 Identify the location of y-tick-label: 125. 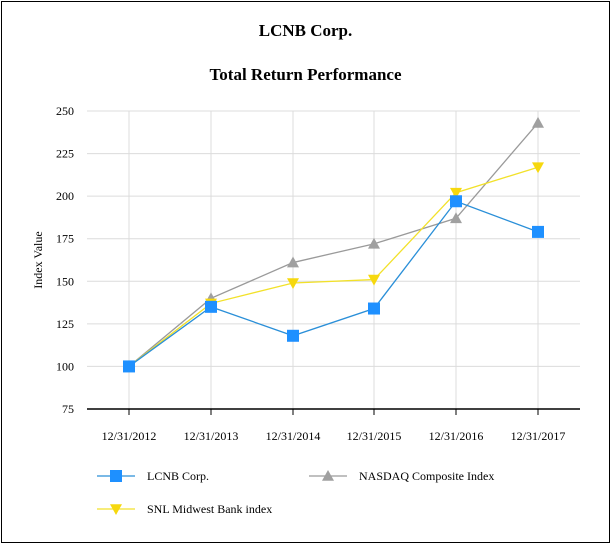
(65, 324).